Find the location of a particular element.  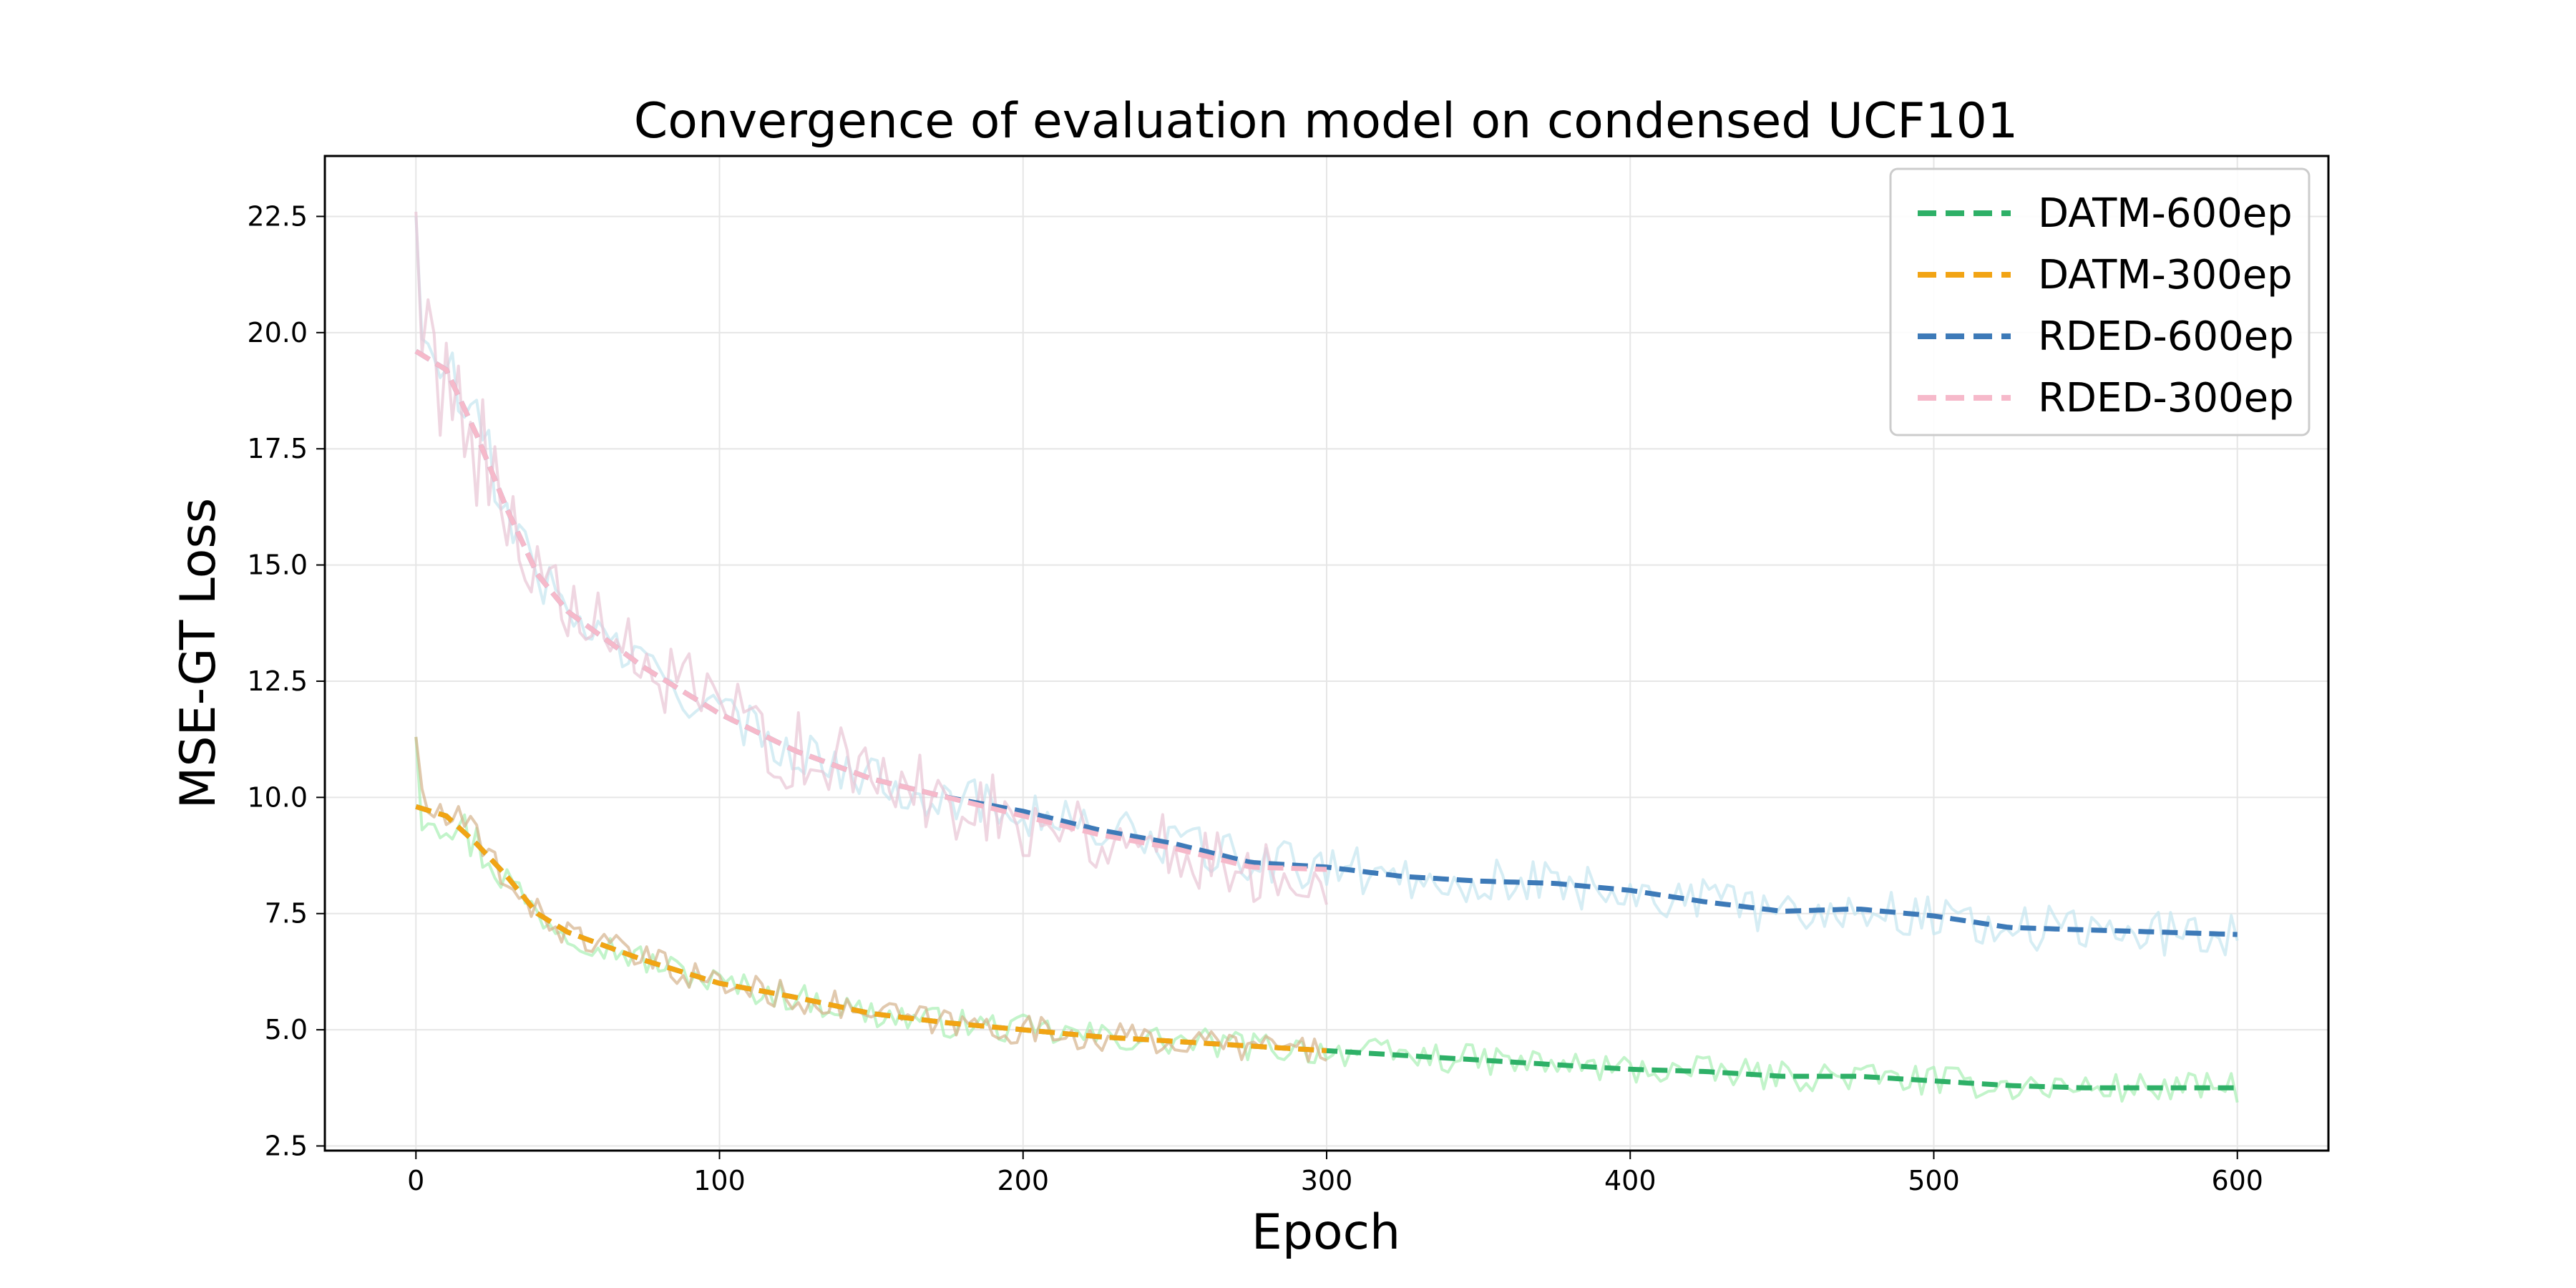

x-tick-label: 500 is located at coordinates (1934, 1180).